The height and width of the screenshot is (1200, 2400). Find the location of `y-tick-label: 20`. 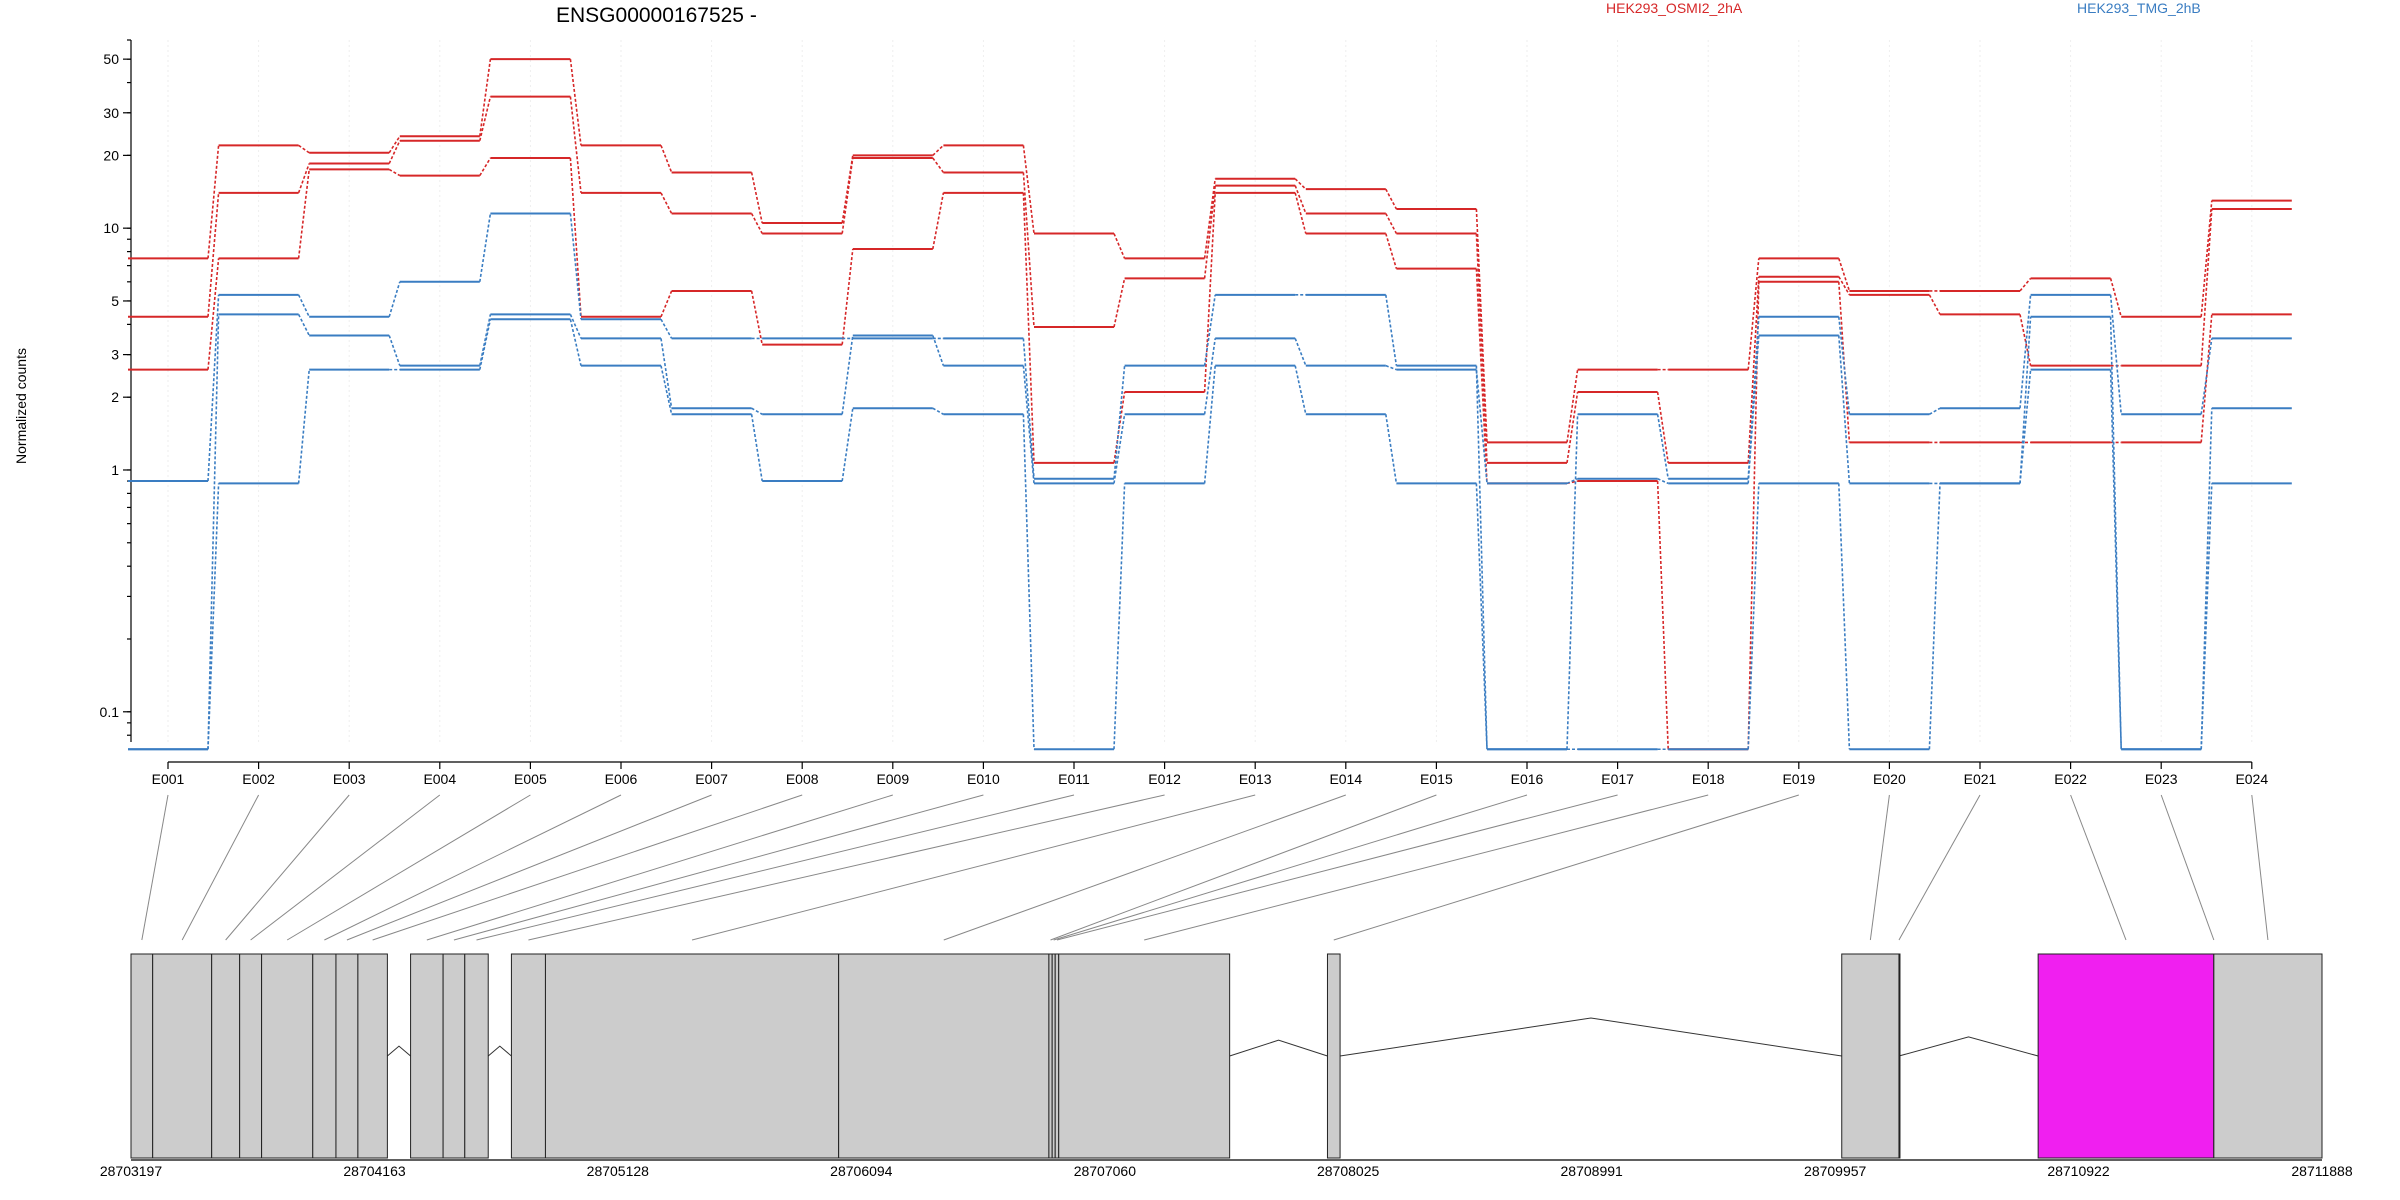

y-tick-label: 20 is located at coordinates (111, 155).